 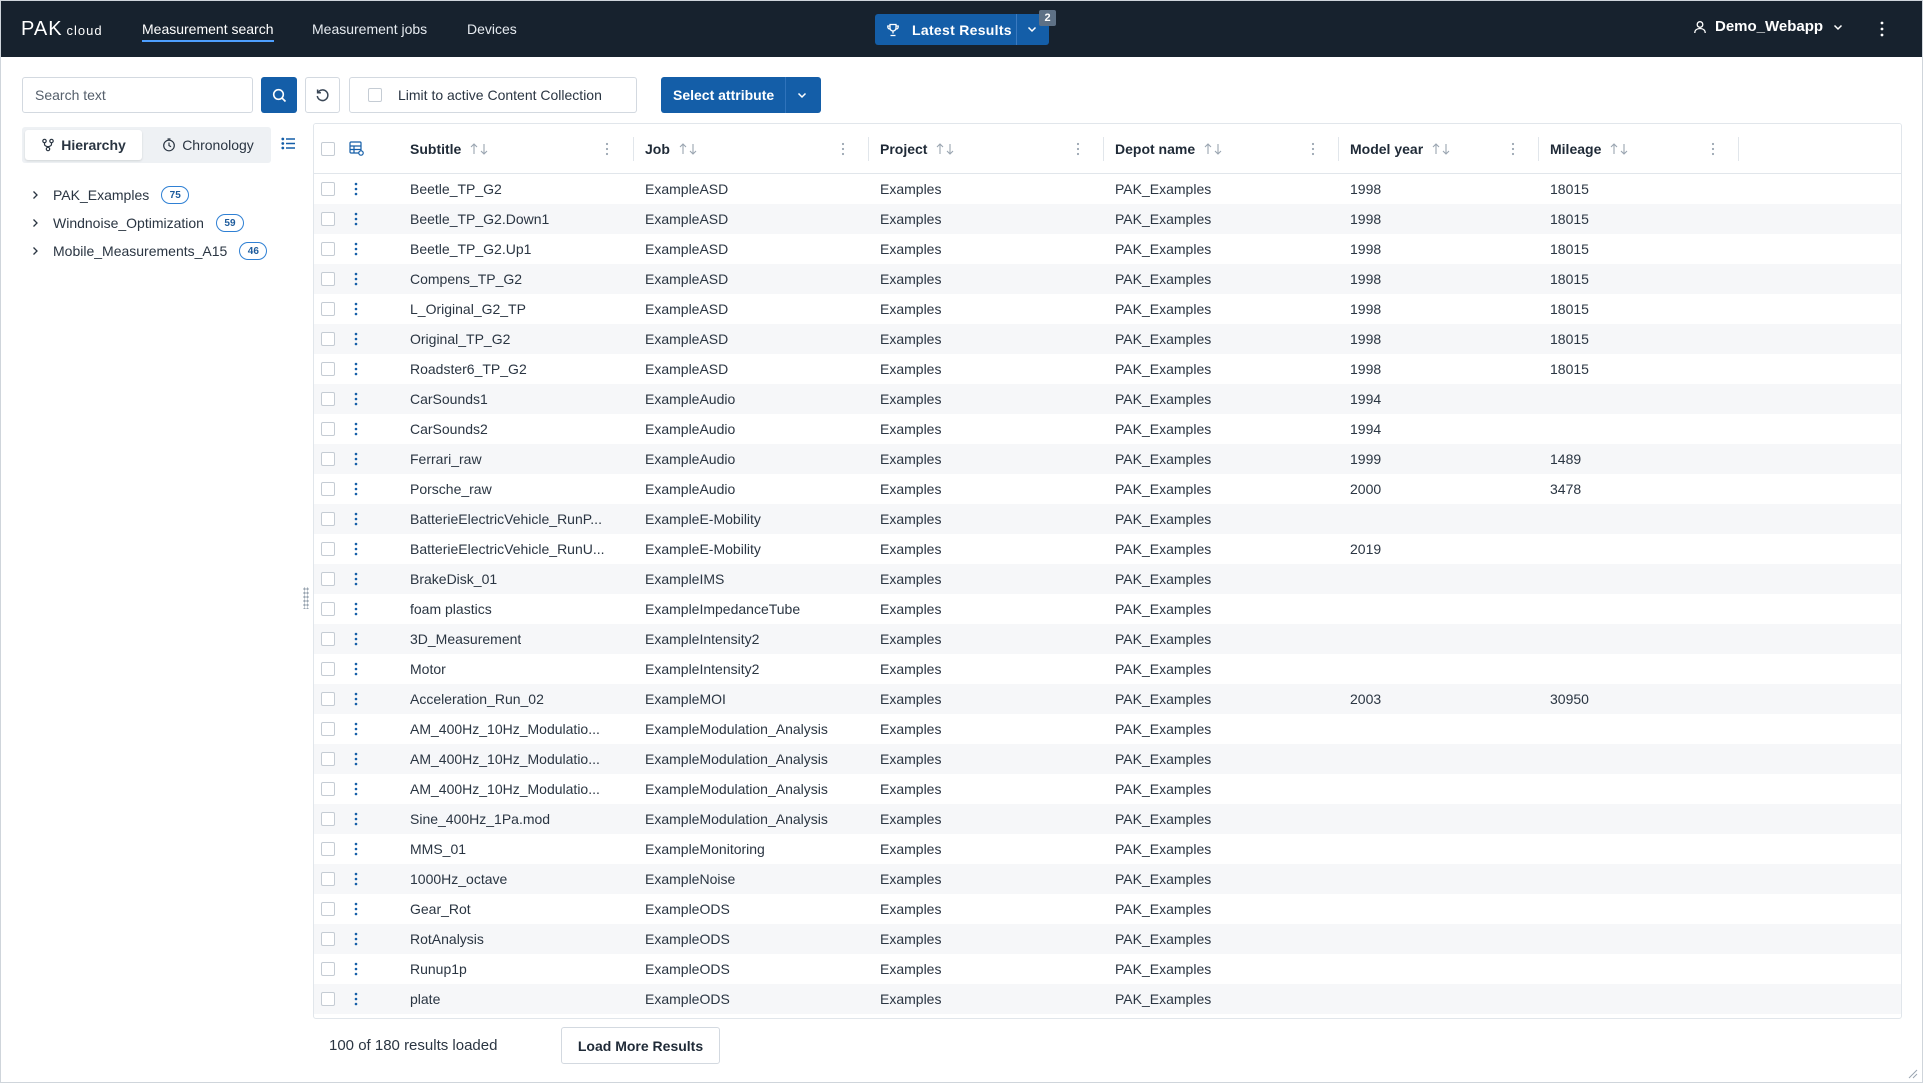 I want to click on table-row: plate ExampleODS Examples PAK_Examples, so click(x=1107, y=999).